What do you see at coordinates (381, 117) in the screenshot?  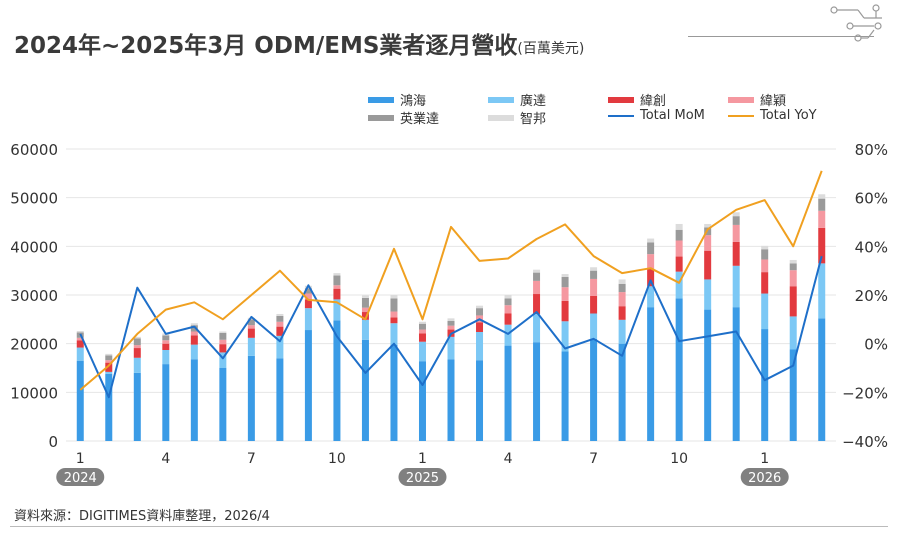 I see `legend-swatch-inventec` at bounding box center [381, 117].